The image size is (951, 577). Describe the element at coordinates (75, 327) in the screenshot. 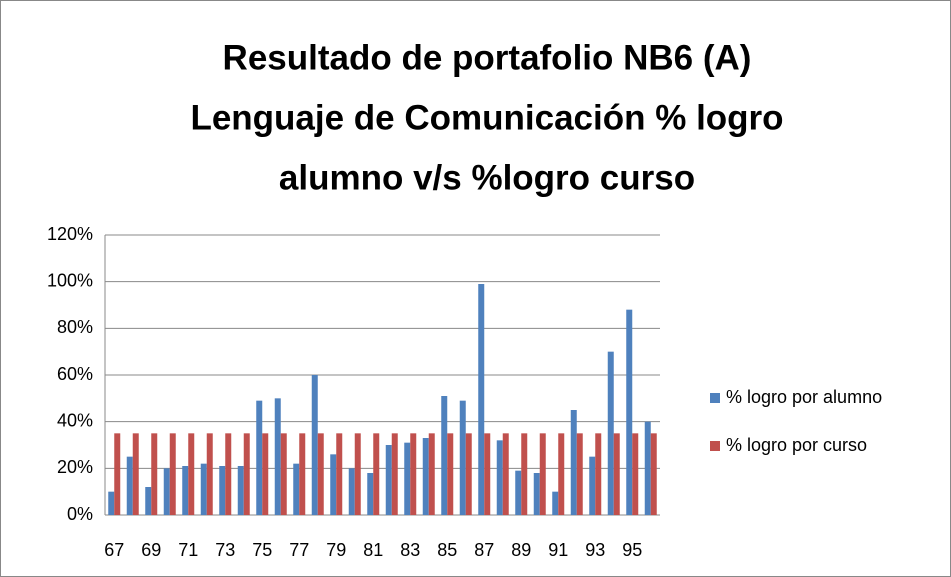

I see `y-tick-label: 80%` at that location.